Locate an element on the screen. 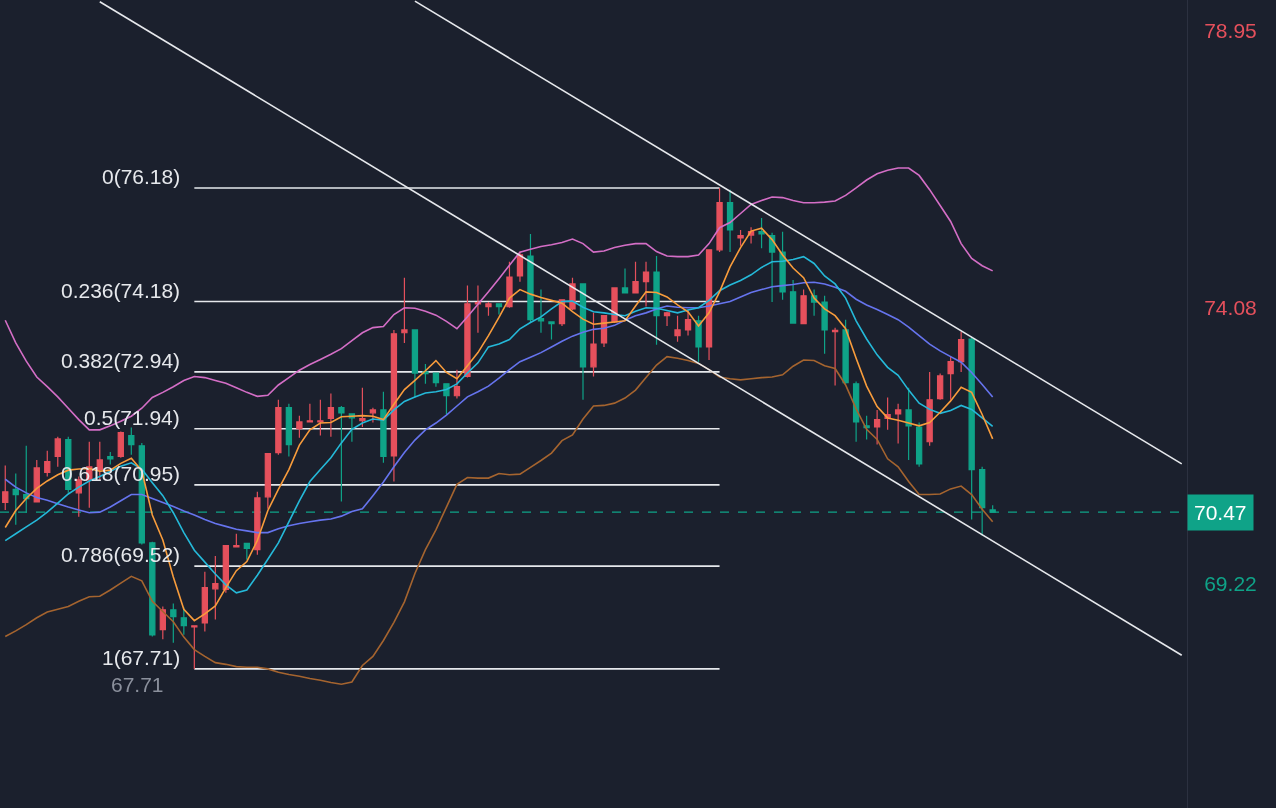 This screenshot has width=1276, height=808. annotation: 67.71 is located at coordinates (137, 684).